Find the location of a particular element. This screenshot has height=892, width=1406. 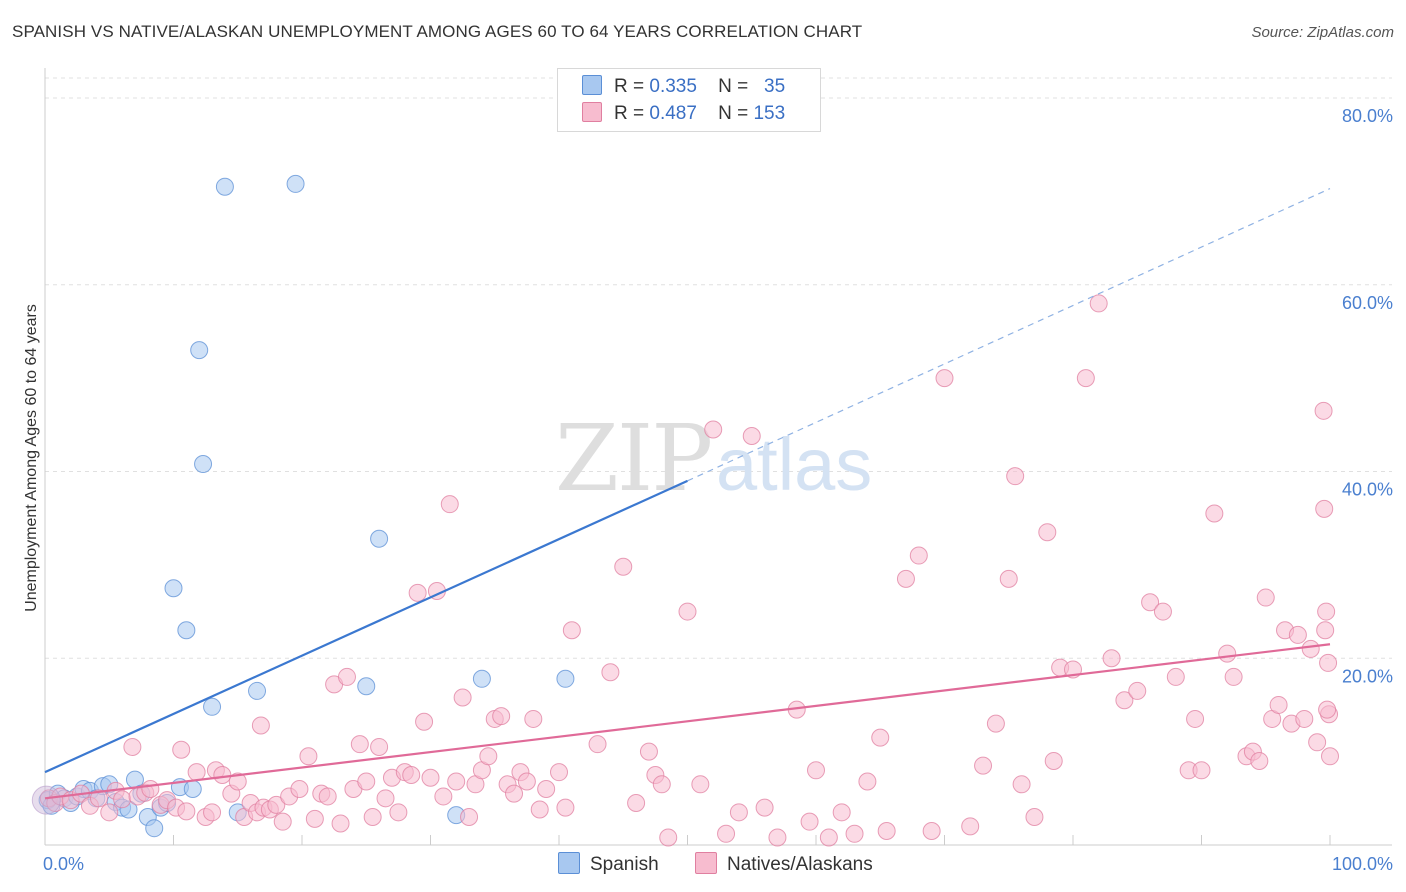

bottom-legend-spanish: Spanish is located at coordinates (608, 864).